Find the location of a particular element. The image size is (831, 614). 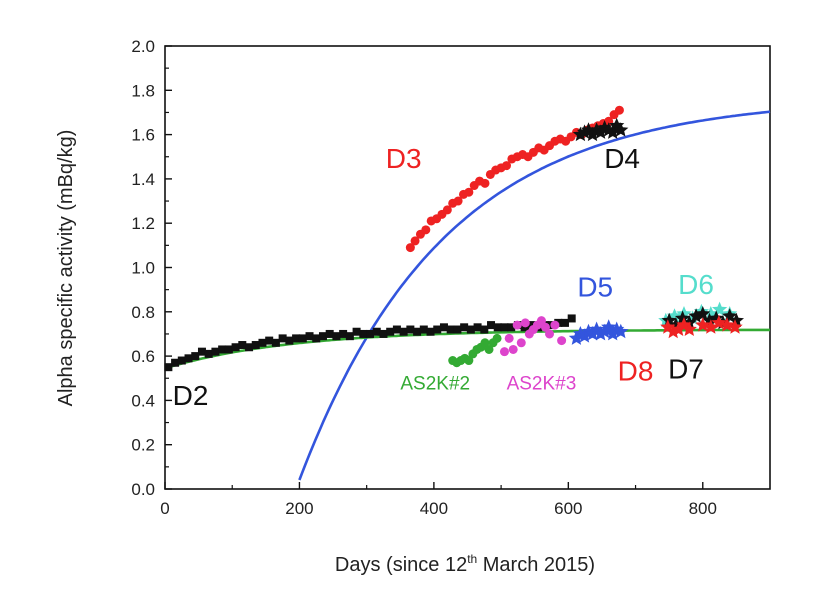

label-d3: D3 is located at coordinates (404, 158).